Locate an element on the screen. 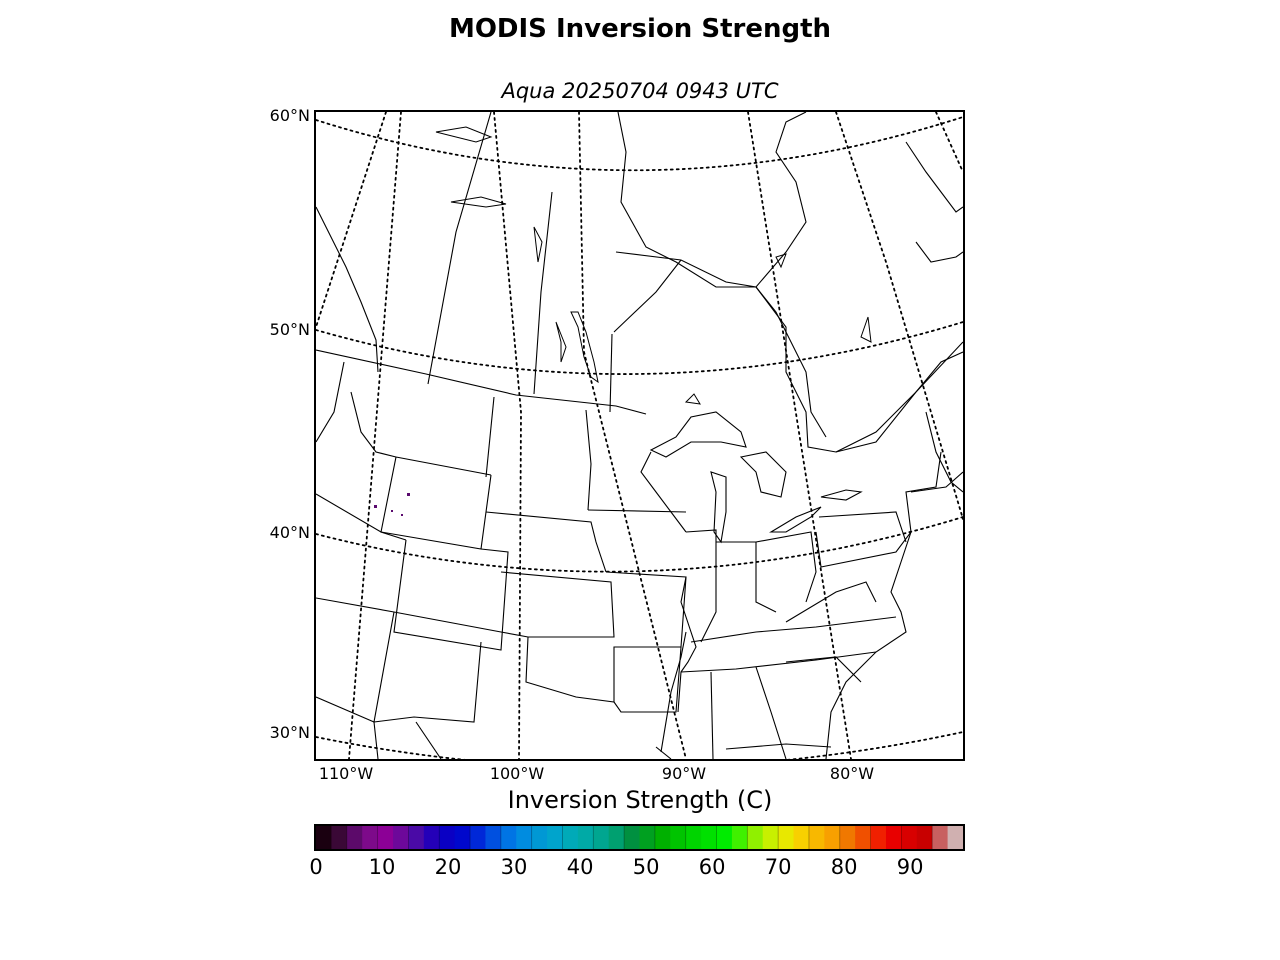 The image size is (1280, 960). st-lawrence-coast is located at coordinates (899, 402).